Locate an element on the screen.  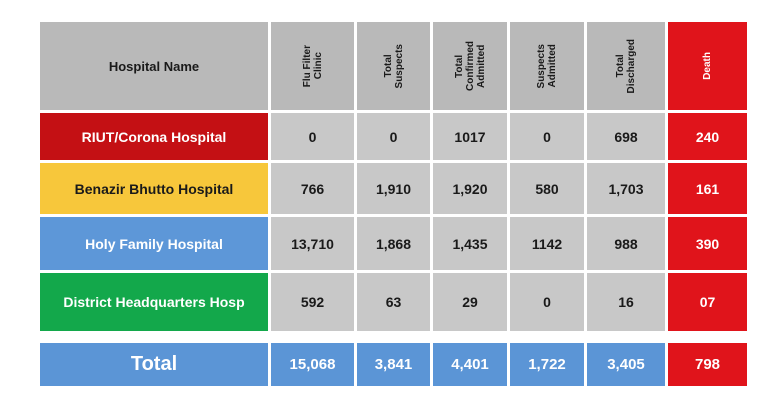
total-row: Total 15,068 3,841 4,401 1,722 3,405 798 is located at coordinates (393, 364).